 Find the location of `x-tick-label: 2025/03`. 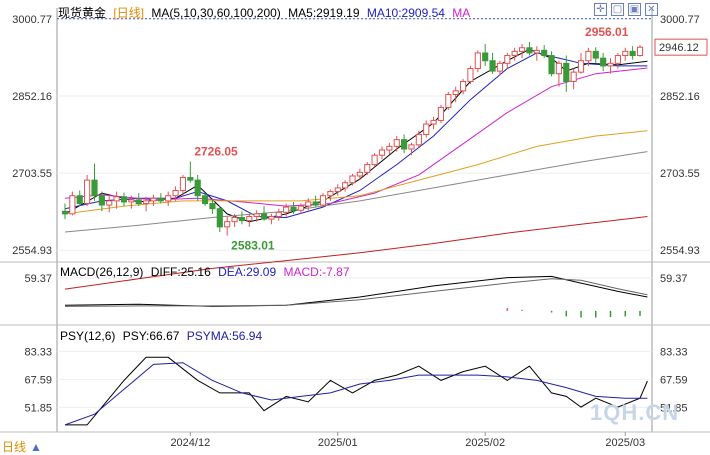

x-tick-label: 2025/03 is located at coordinates (625, 443).